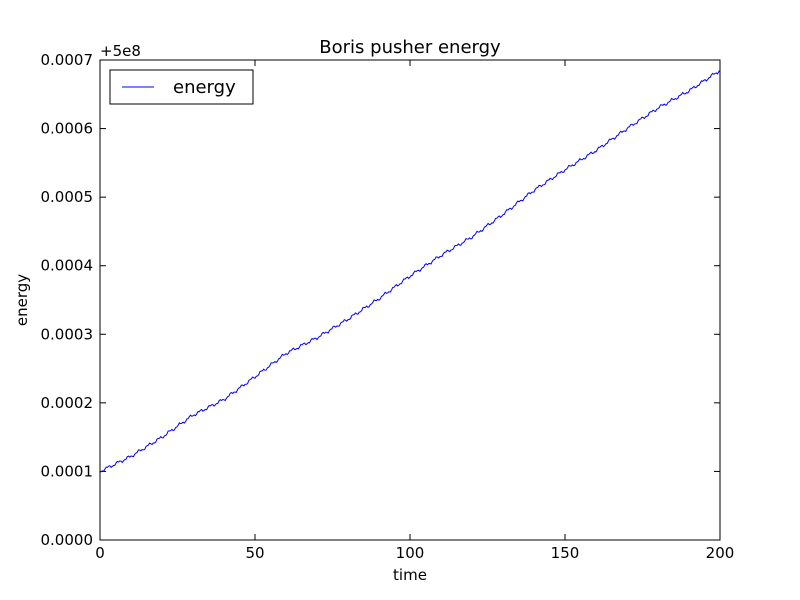  Describe the element at coordinates (67, 129) in the screenshot. I see `y-tick-label: 0.0006` at that location.